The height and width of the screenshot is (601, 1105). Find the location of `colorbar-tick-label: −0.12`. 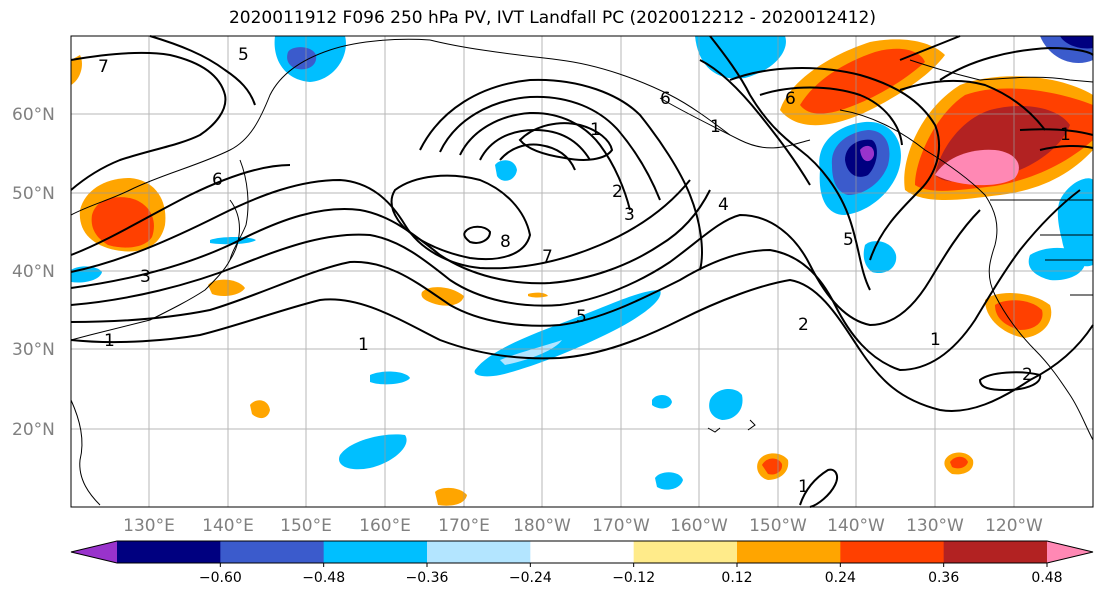

colorbar-tick-label: −0.12 is located at coordinates (633, 578).